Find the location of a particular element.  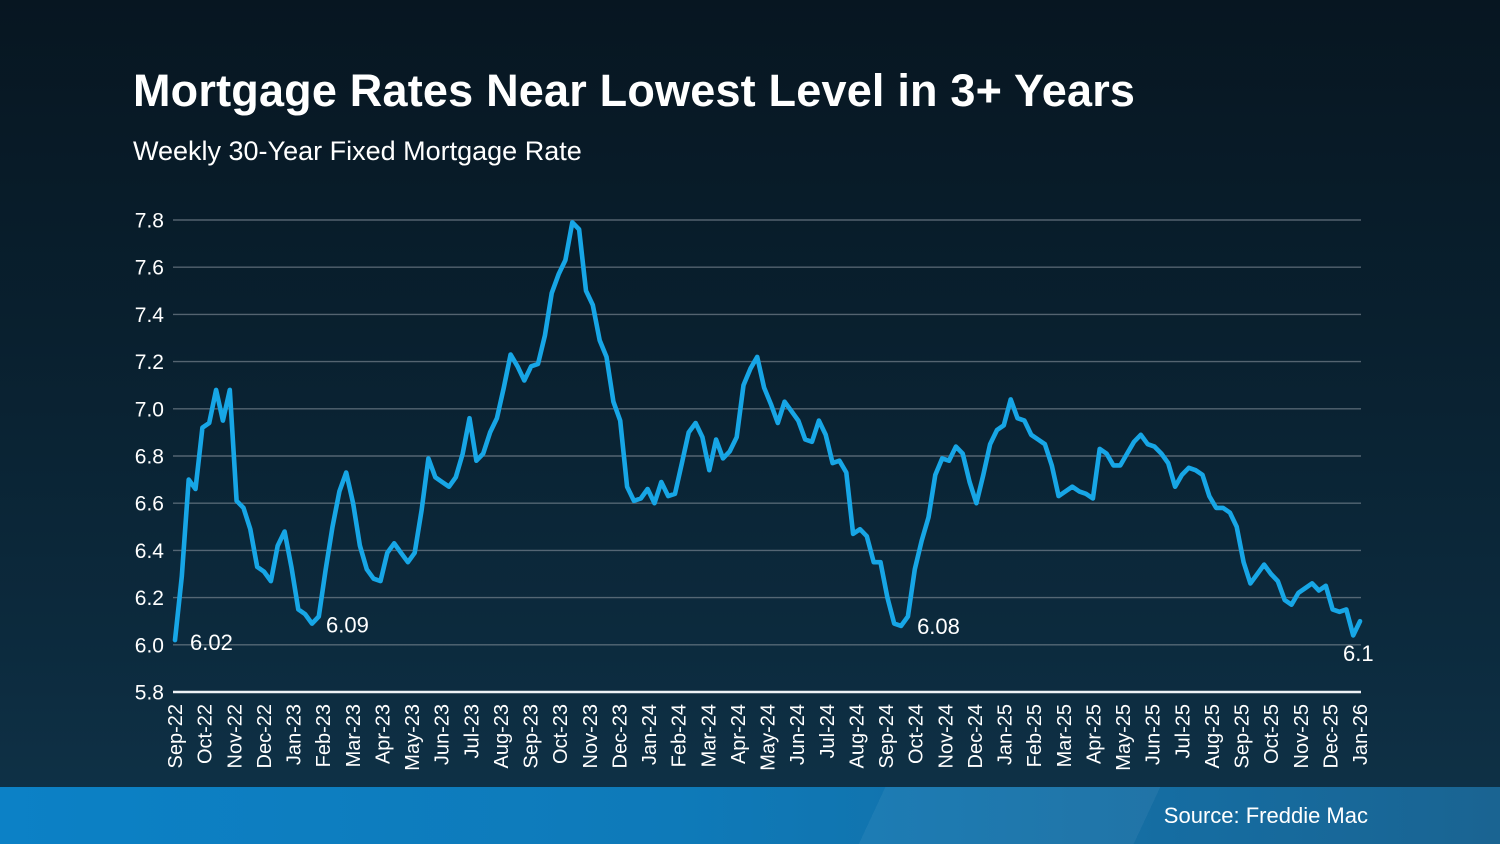

y-axis-label: 7.2 is located at coordinates (149, 362).